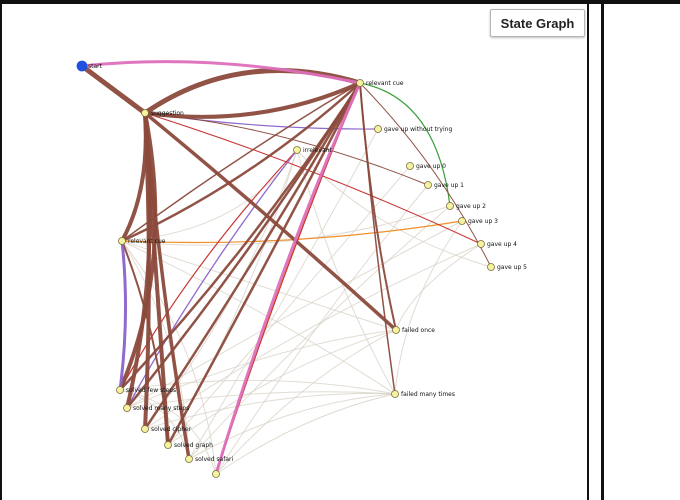  What do you see at coordinates (418, 129) in the screenshot?
I see `node-label: gave up without trying` at bounding box center [418, 129].